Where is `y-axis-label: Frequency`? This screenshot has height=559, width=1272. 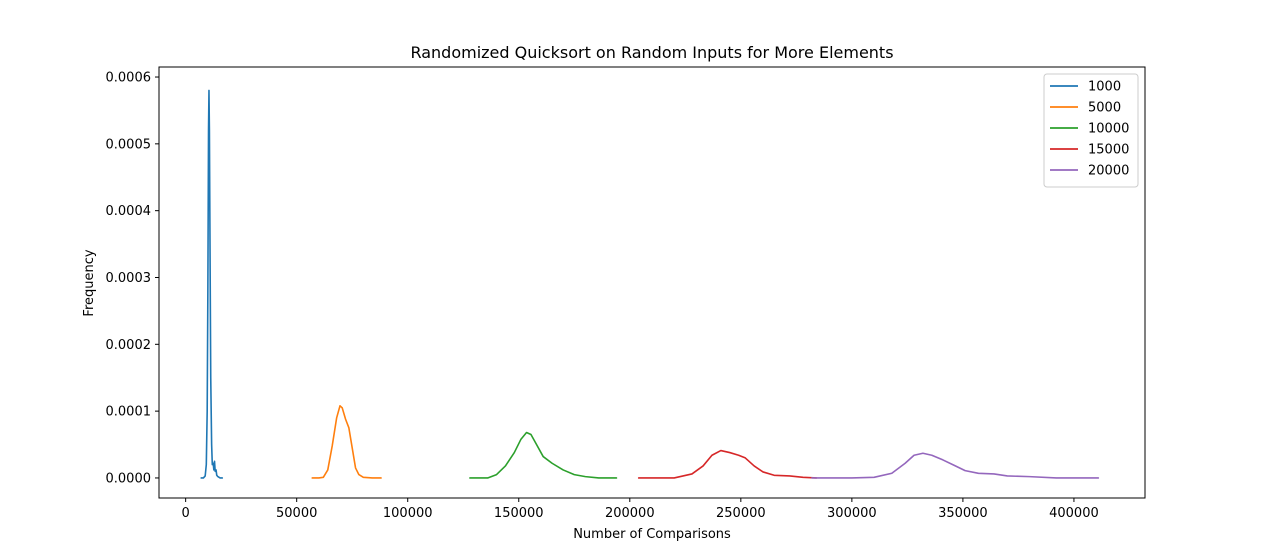 y-axis-label: Frequency is located at coordinates (89, 282).